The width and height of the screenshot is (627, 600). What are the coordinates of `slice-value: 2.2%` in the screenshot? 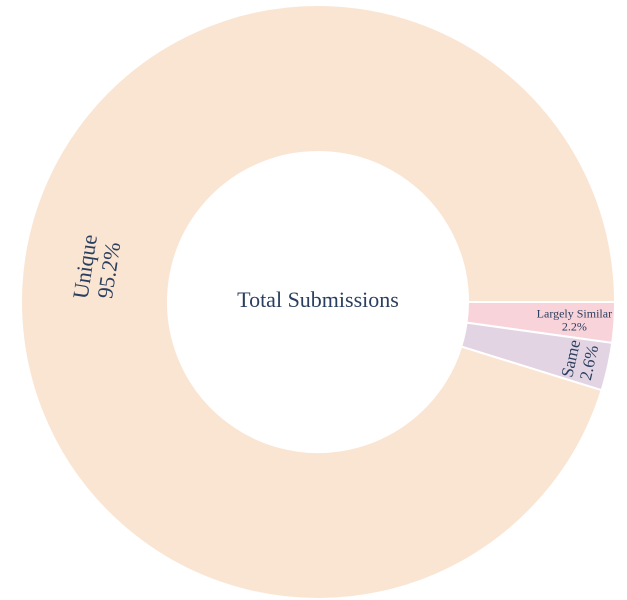 It's located at (574, 327).